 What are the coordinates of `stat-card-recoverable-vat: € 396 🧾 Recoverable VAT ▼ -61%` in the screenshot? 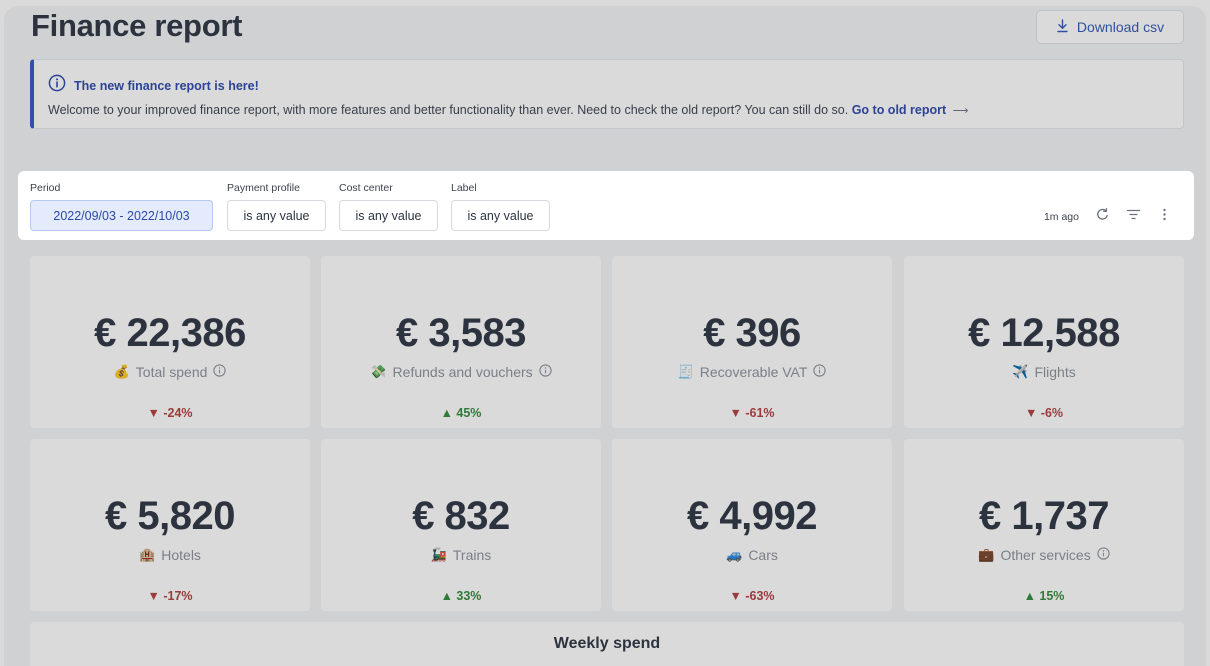 It's located at (752, 342).